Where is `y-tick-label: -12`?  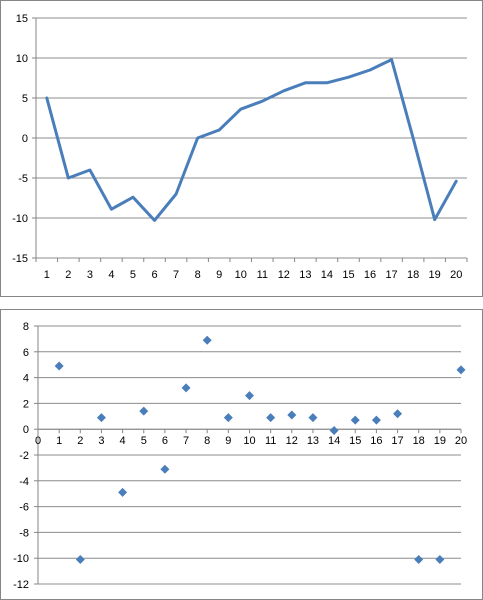
y-tick-label: -12 is located at coordinates (21, 585).